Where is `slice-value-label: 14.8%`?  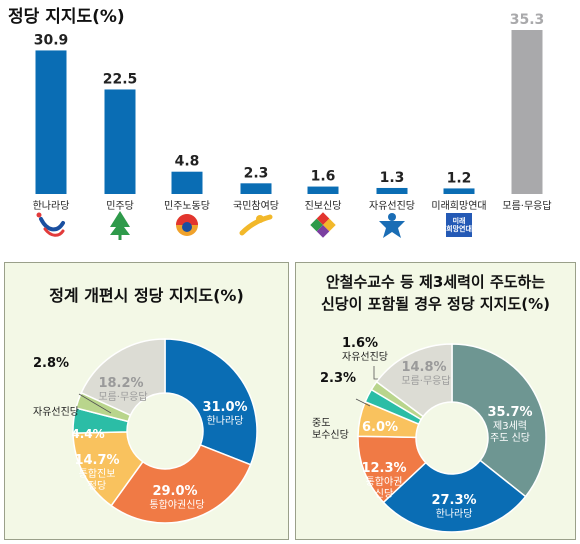 slice-value-label: 14.8% is located at coordinates (423, 367).